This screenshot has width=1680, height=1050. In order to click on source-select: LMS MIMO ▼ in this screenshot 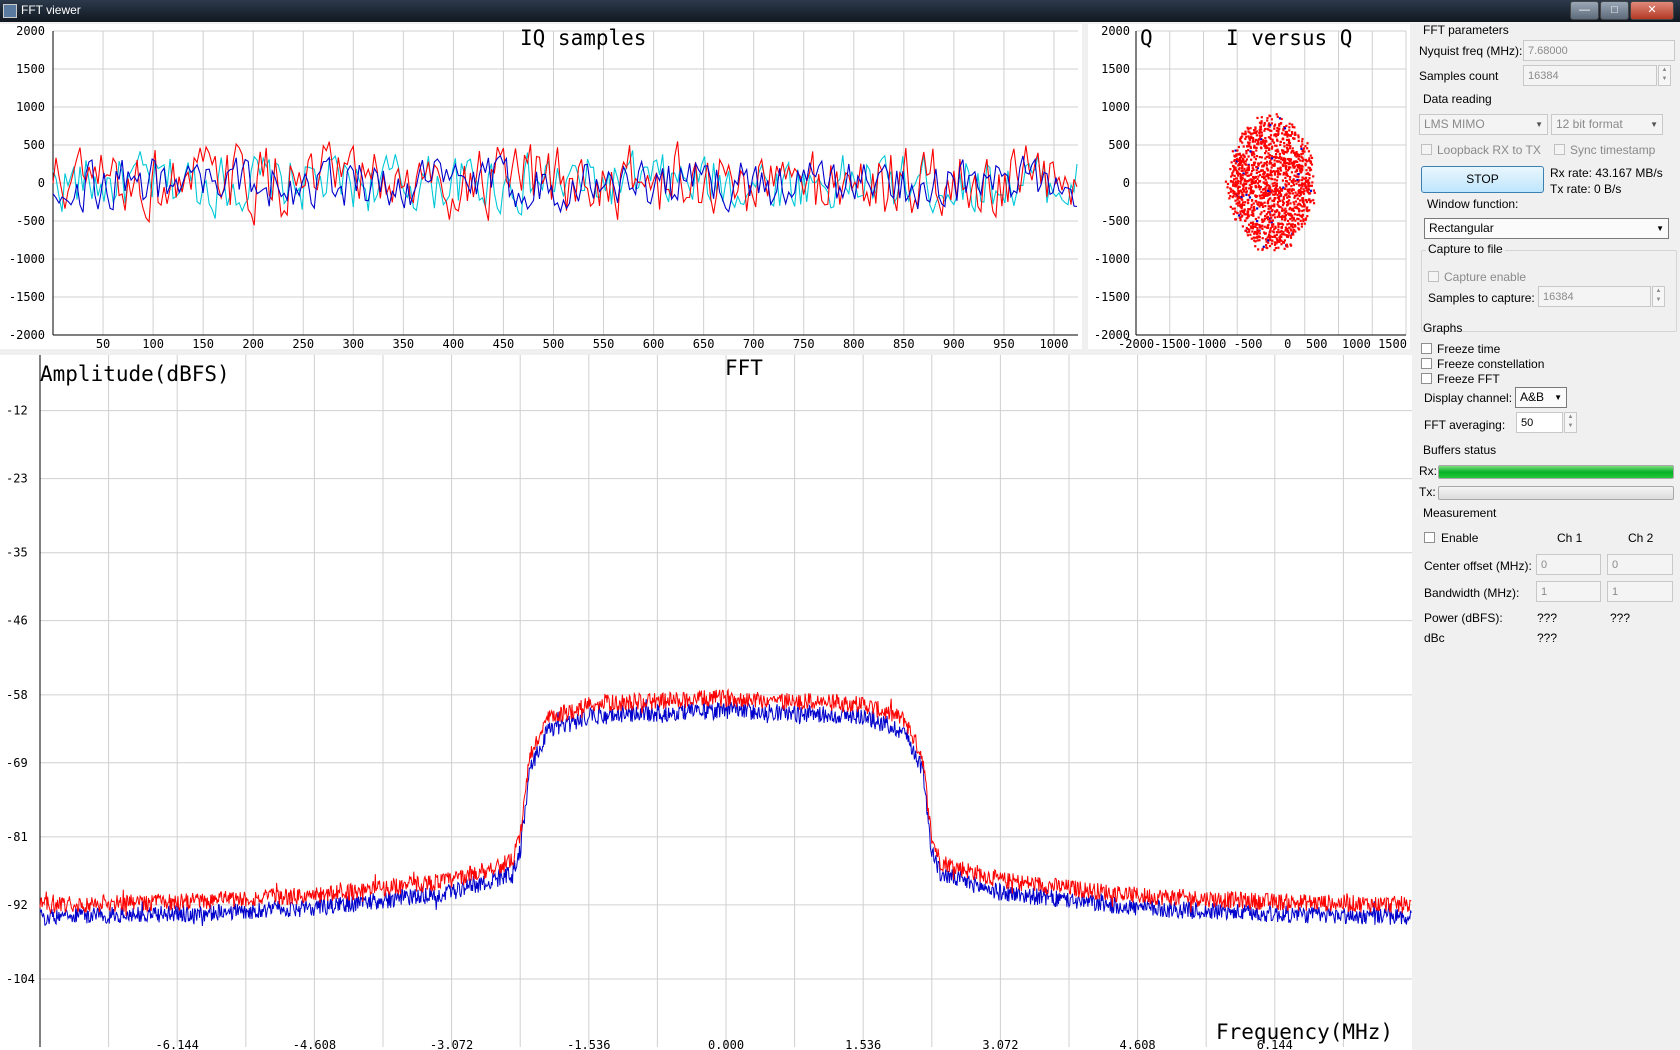, I will do `click(1483, 124)`.